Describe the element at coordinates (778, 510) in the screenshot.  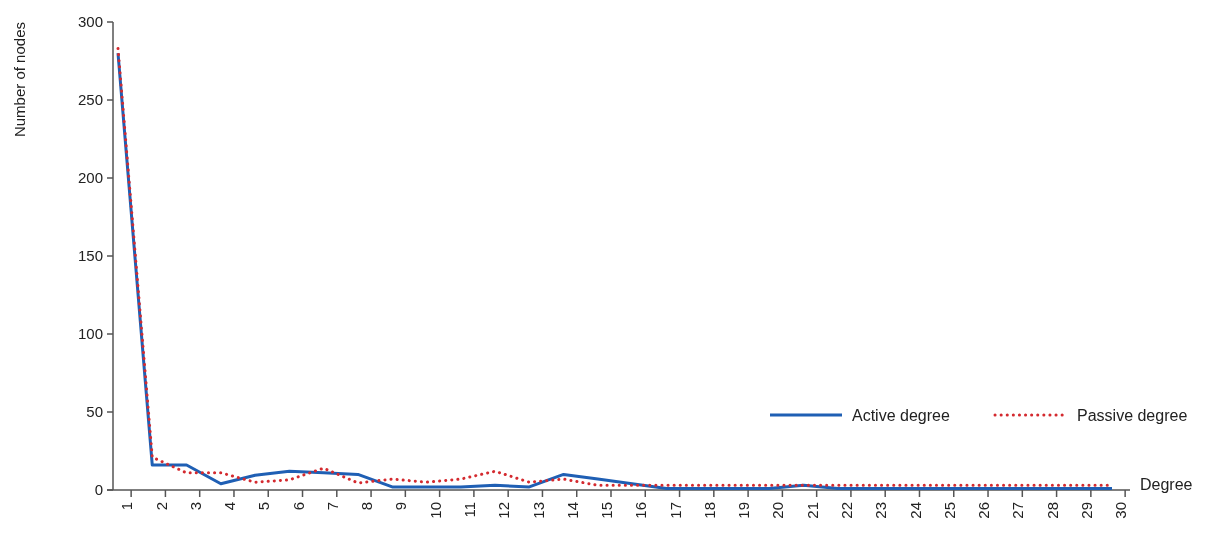
I see `x-tick-label: 20` at that location.